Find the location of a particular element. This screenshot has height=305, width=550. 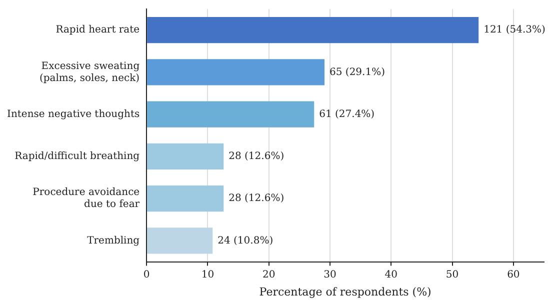

x-tick-label: 50 is located at coordinates (452, 274).